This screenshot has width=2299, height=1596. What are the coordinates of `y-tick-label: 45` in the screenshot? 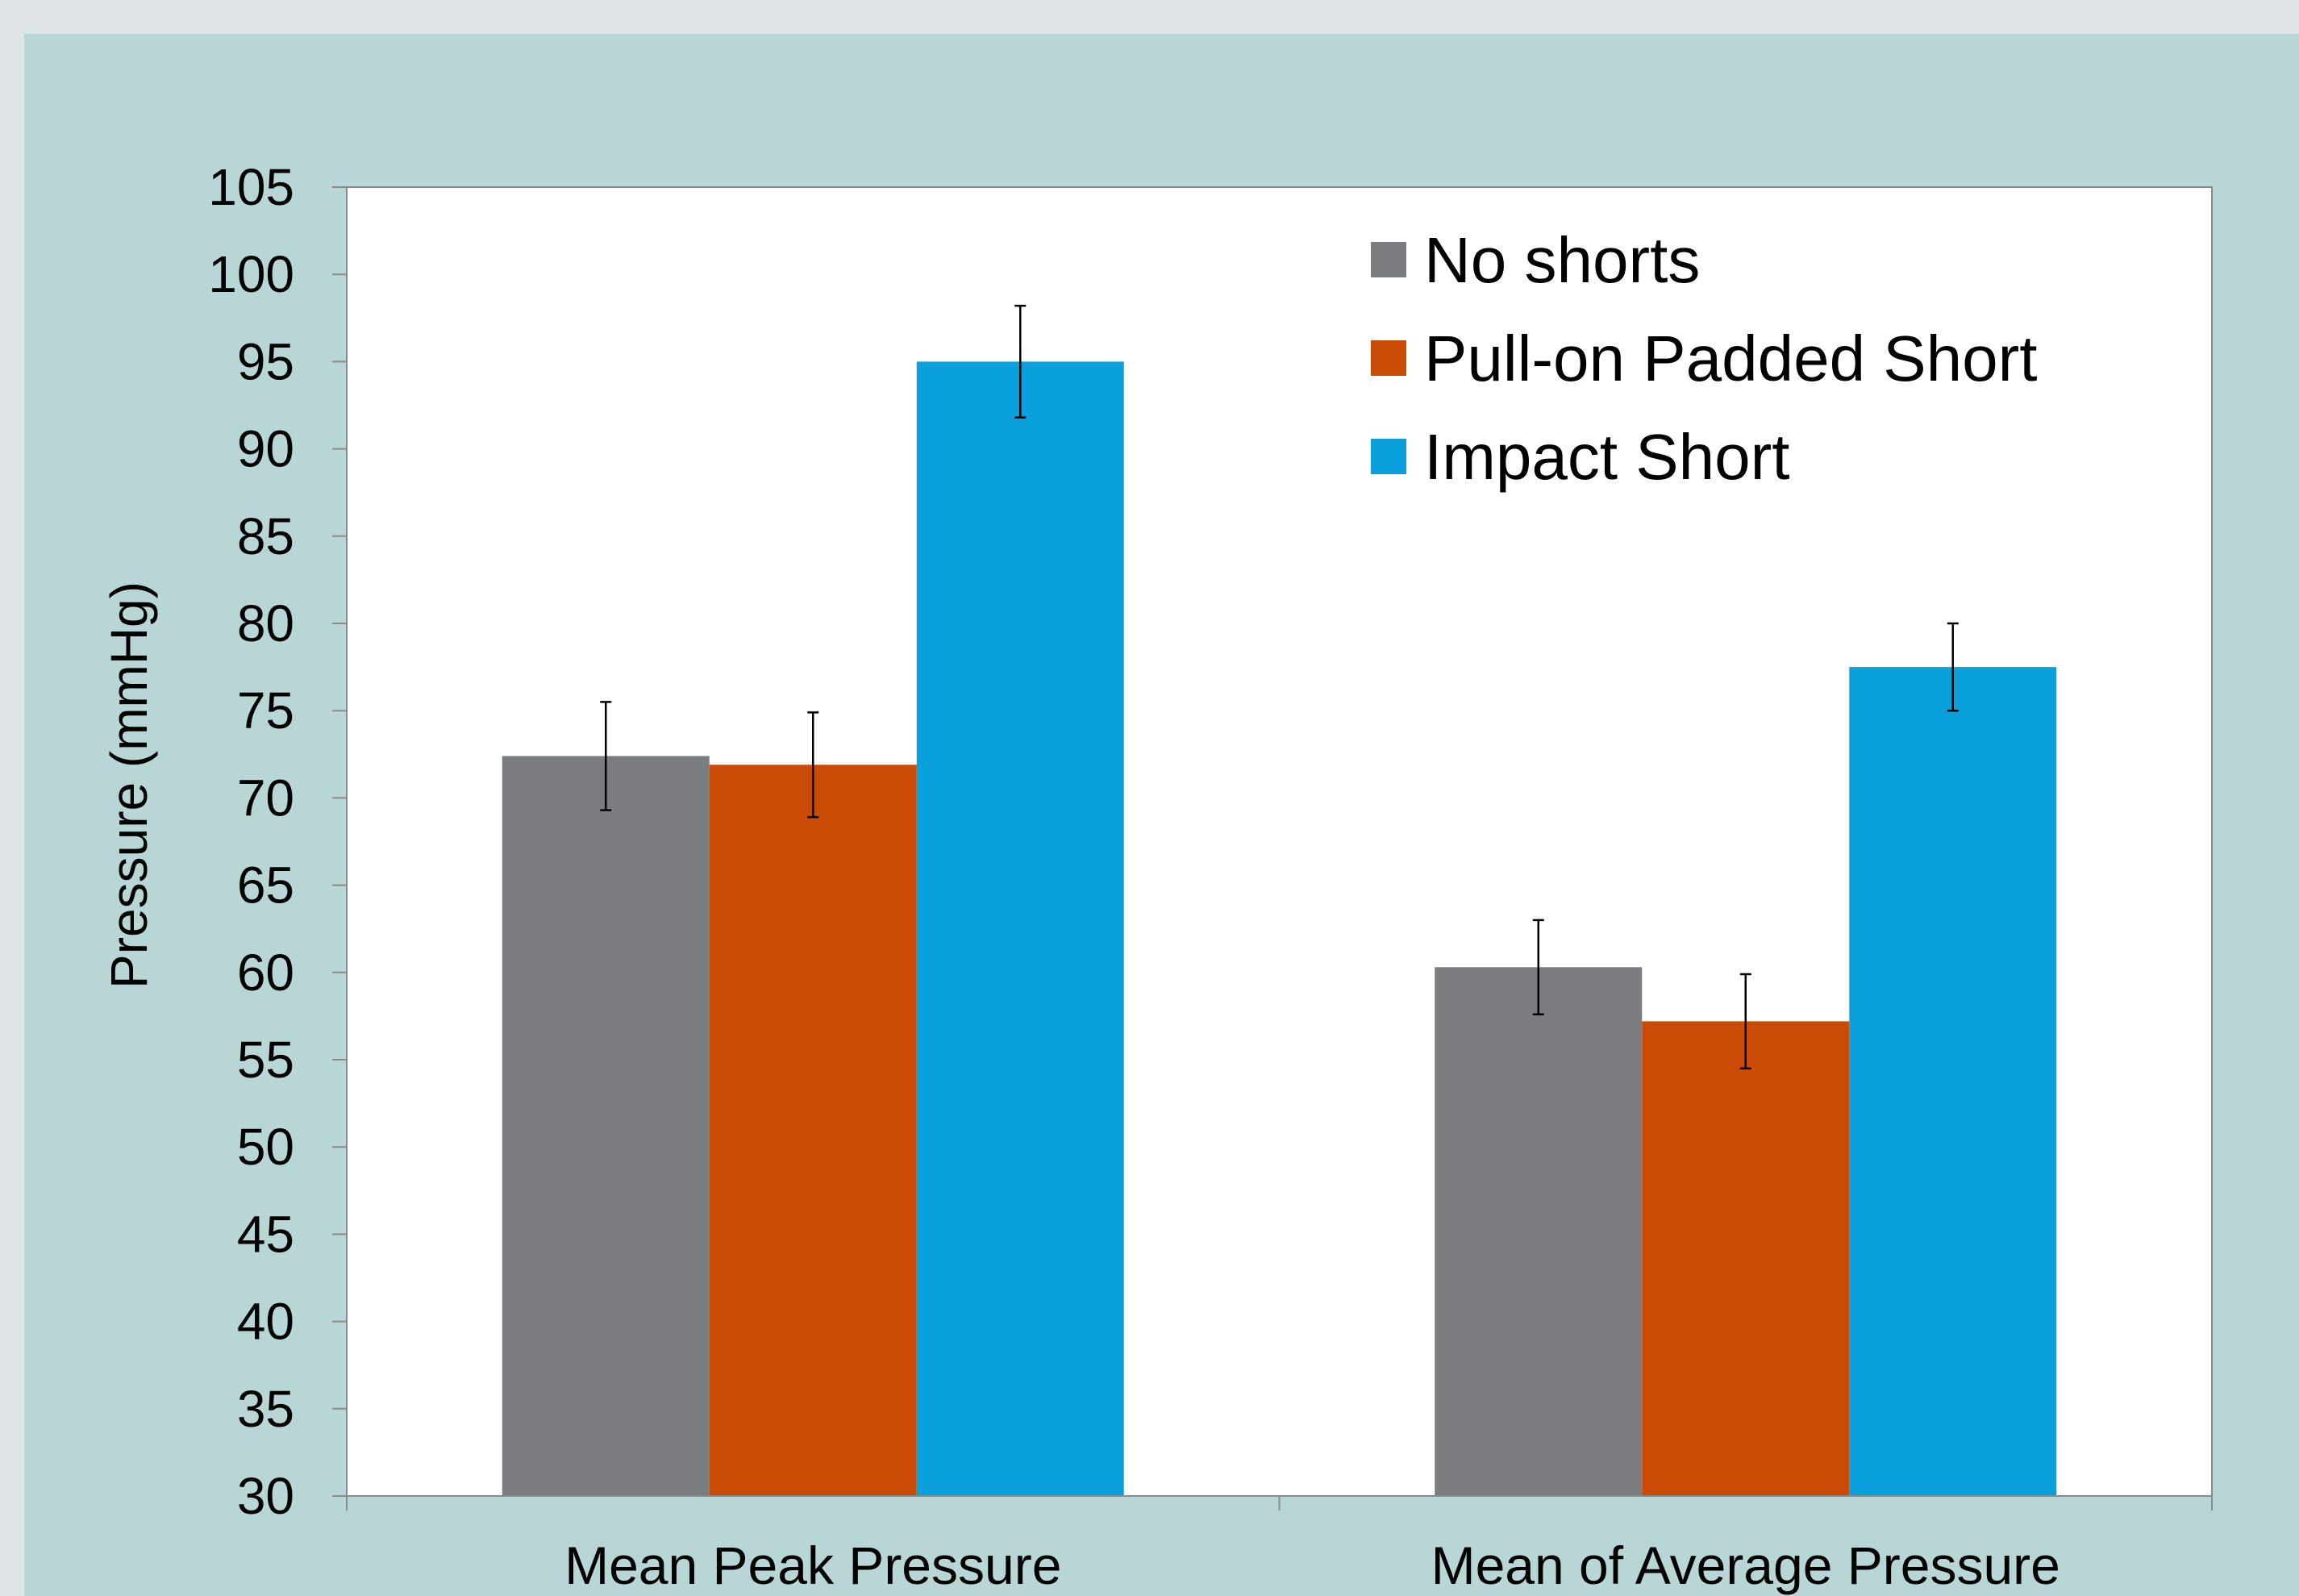 It's located at (266, 1234).